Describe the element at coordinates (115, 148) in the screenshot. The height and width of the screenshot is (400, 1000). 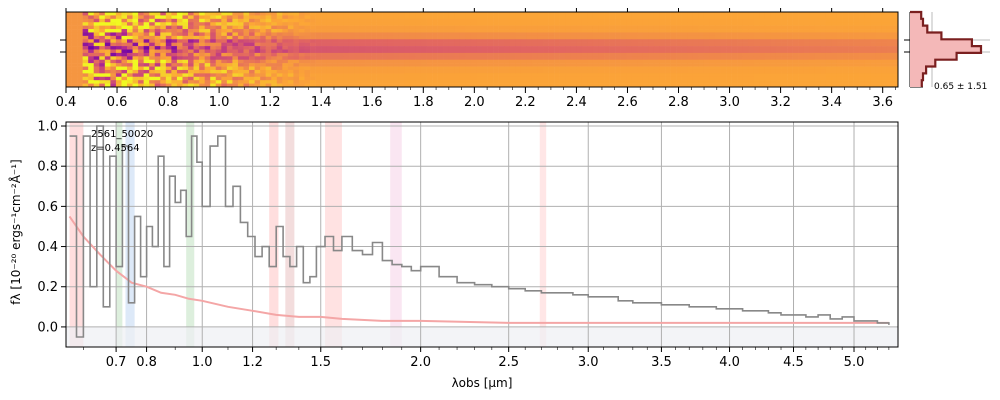
I see `redshift-label: z=0.4564` at that location.